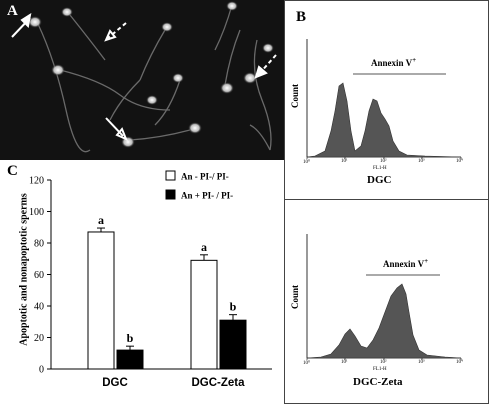 The height and width of the screenshot is (404, 489). What do you see at coordinates (344, 362) in the screenshot?
I see `xtick-label-bottom-1: 10¹` at bounding box center [344, 362].